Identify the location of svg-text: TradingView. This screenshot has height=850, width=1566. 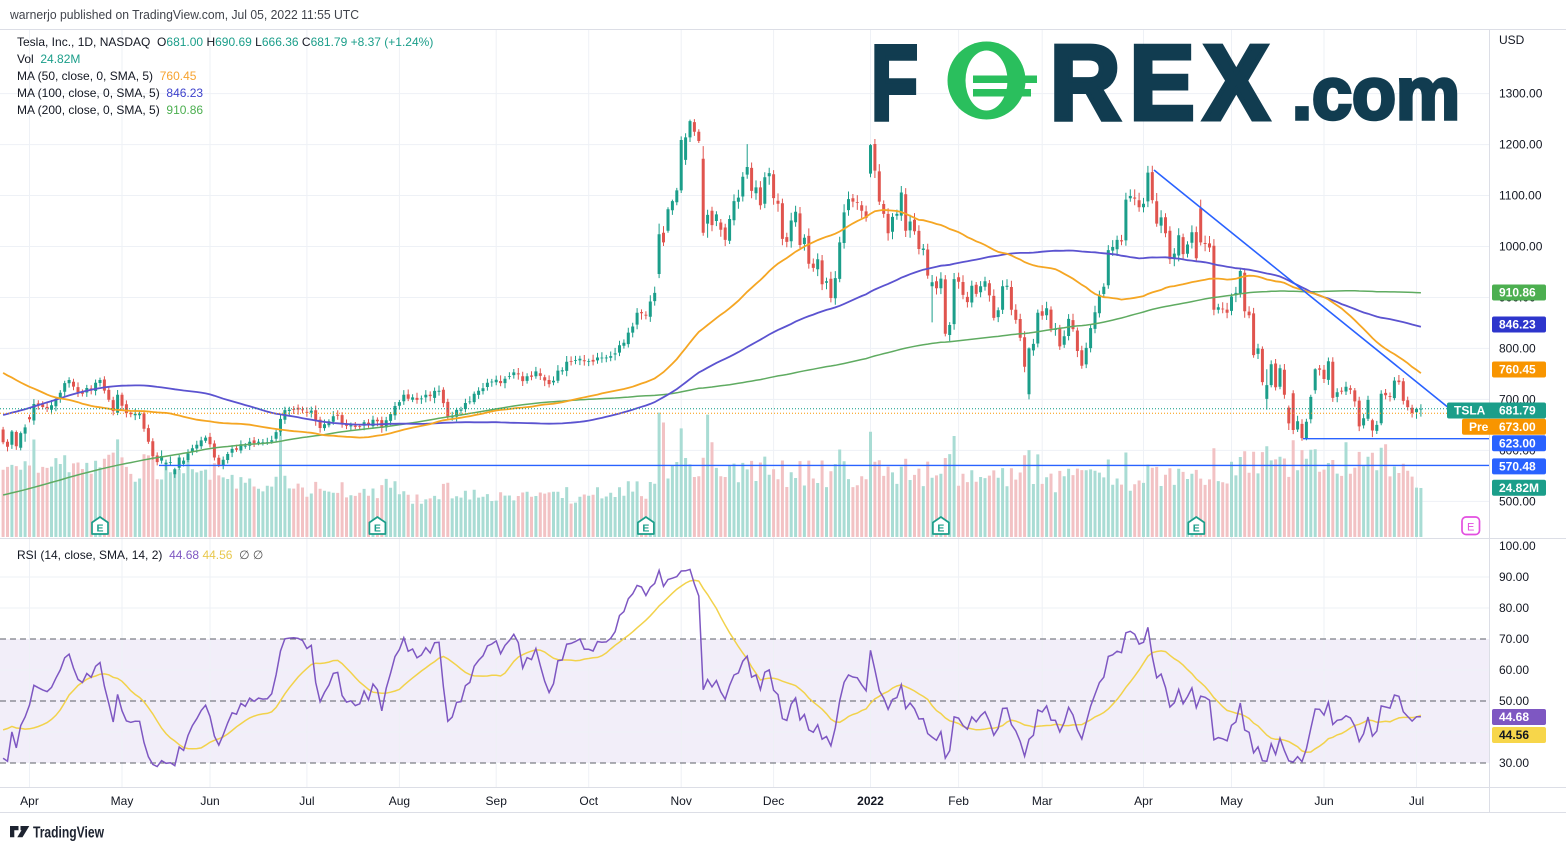
(68, 833).